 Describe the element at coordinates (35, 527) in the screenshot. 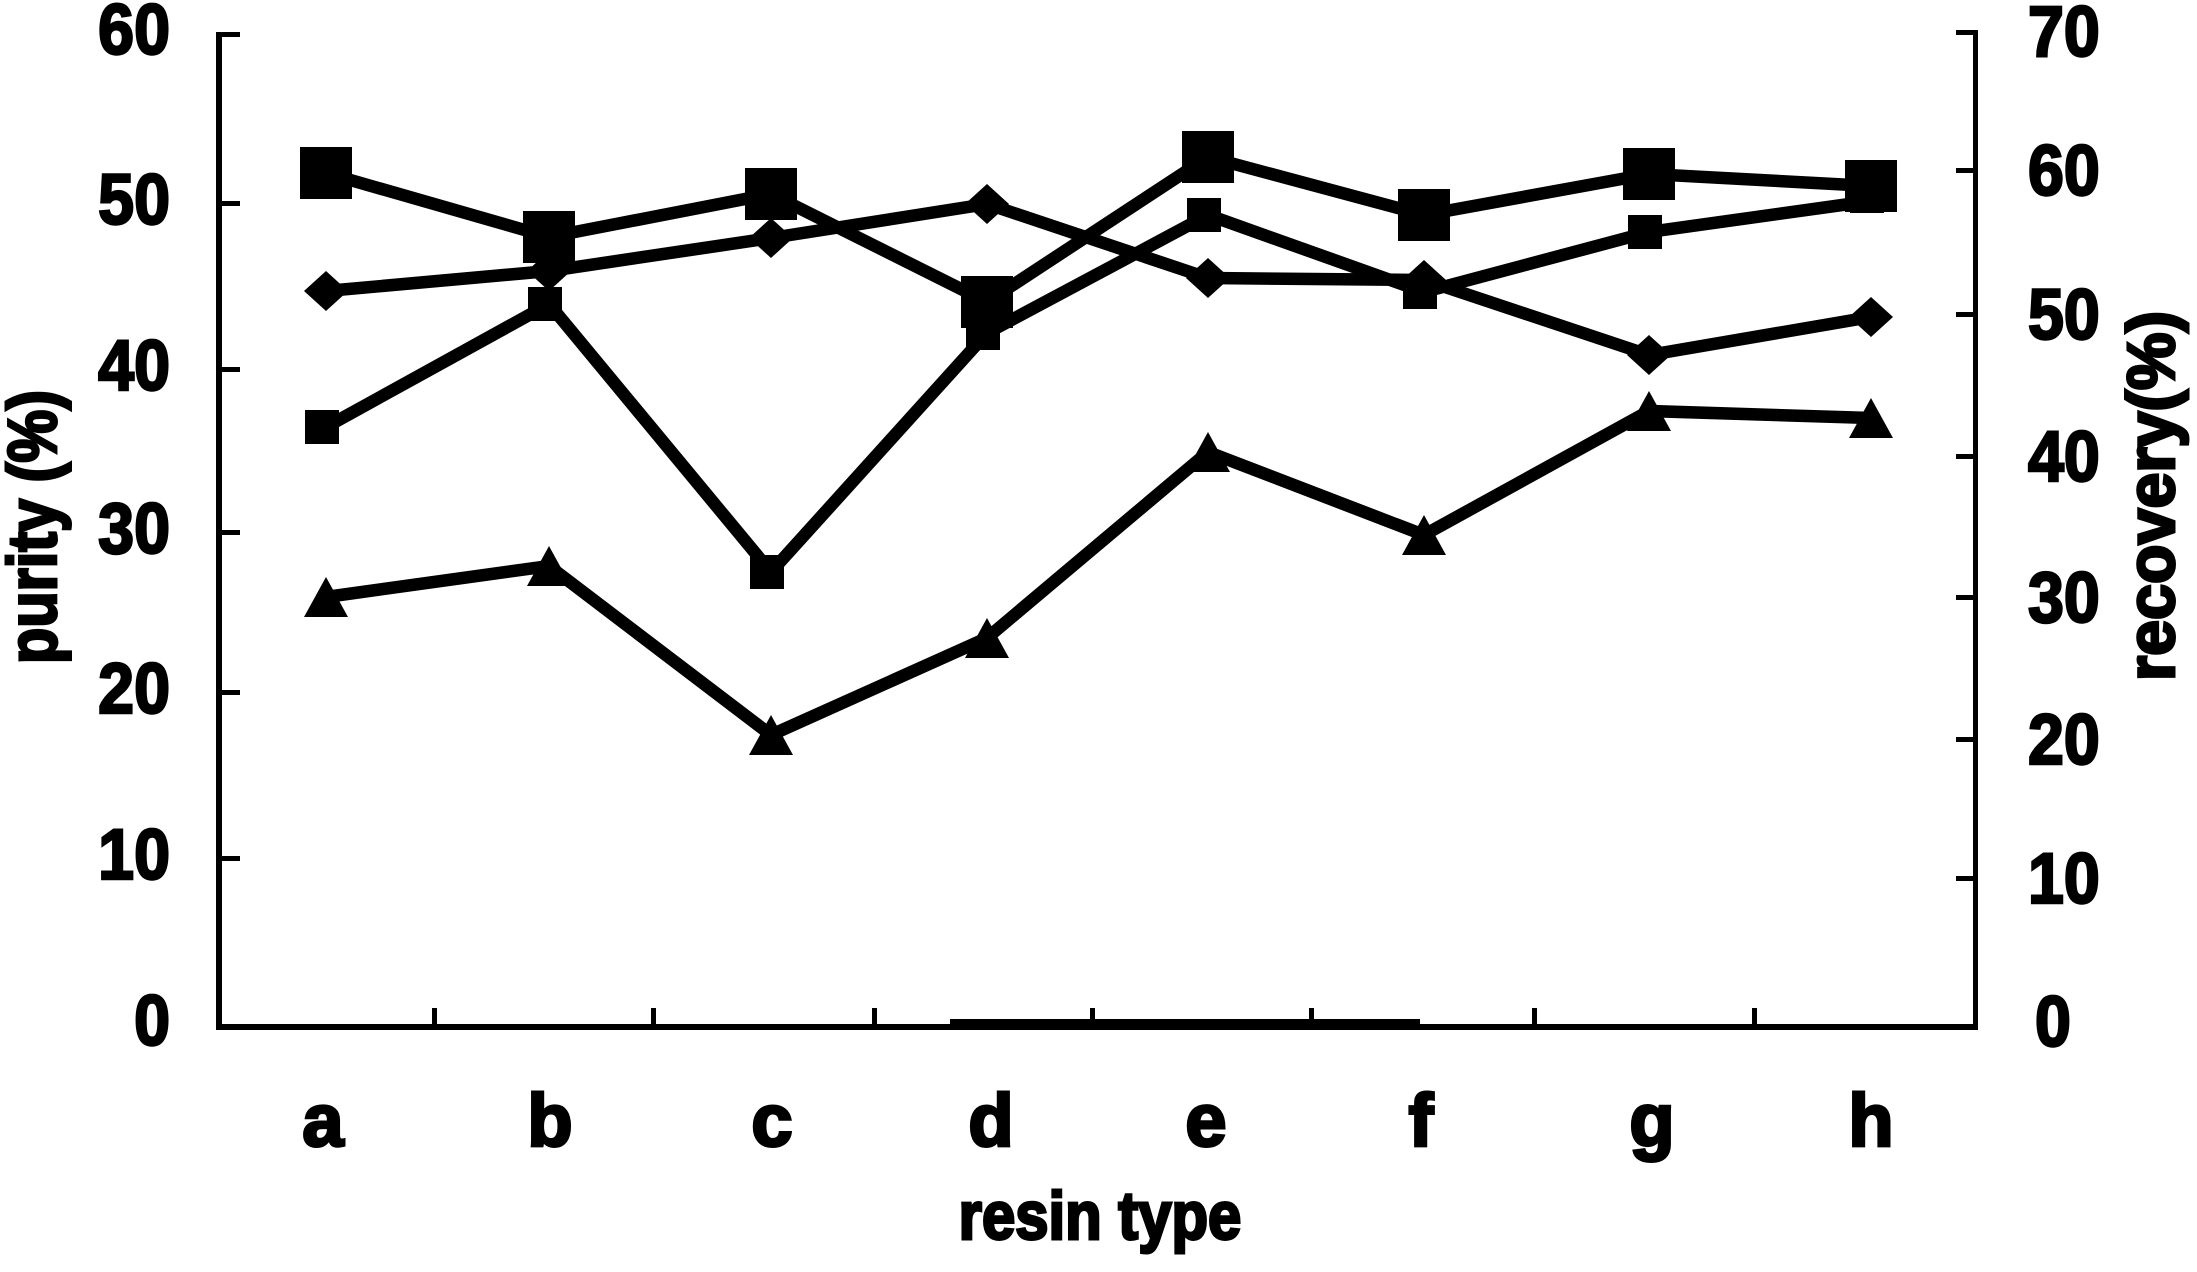

I see `svg-text: purity (%)` at that location.